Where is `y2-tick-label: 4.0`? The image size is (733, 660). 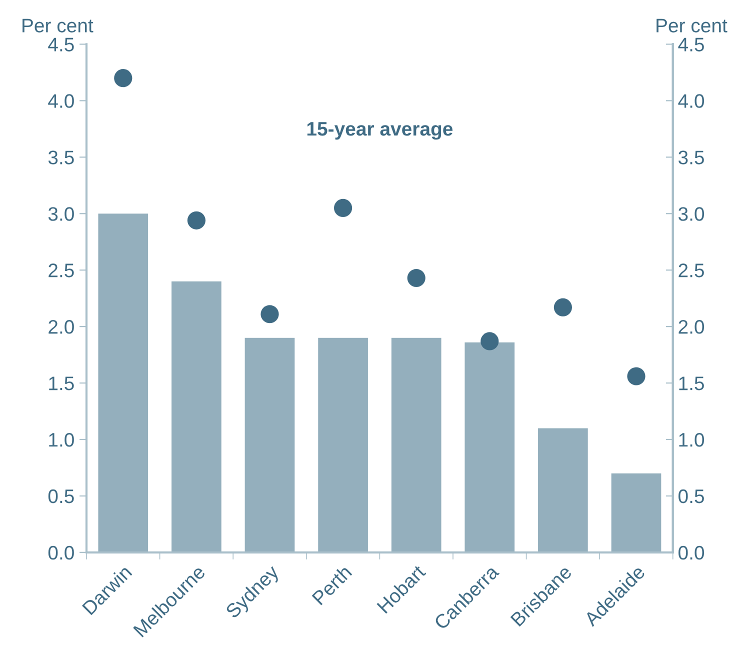
y2-tick-label: 4.0 is located at coordinates (691, 101).